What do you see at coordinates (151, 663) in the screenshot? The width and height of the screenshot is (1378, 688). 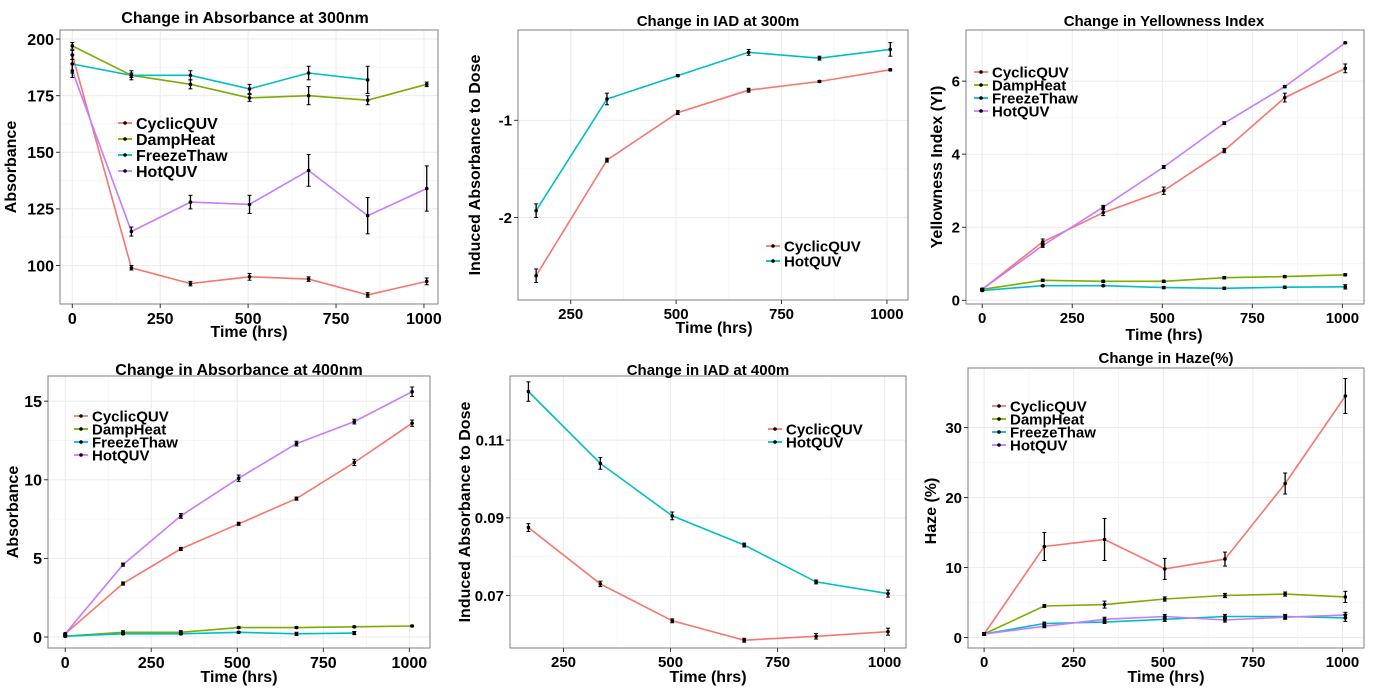 I see `x-tick-label: 250` at bounding box center [151, 663].